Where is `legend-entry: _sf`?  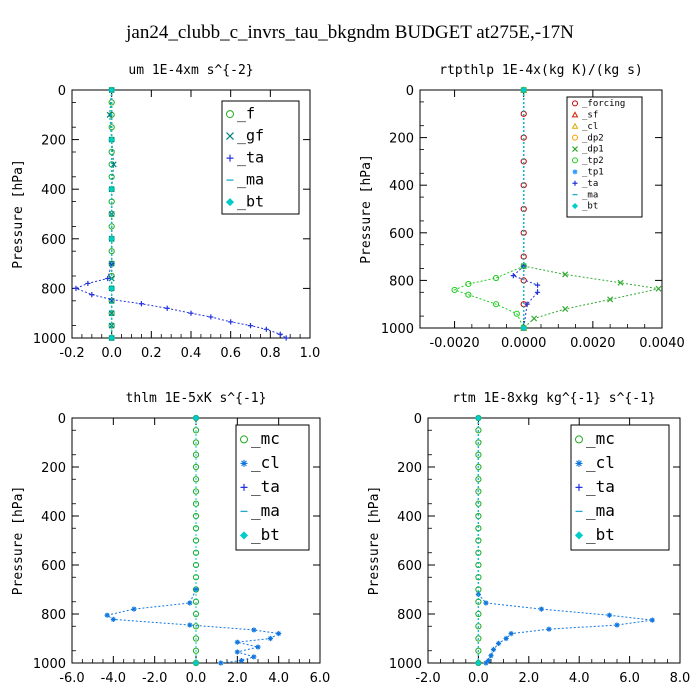 legend-entry: _sf is located at coordinates (590, 116).